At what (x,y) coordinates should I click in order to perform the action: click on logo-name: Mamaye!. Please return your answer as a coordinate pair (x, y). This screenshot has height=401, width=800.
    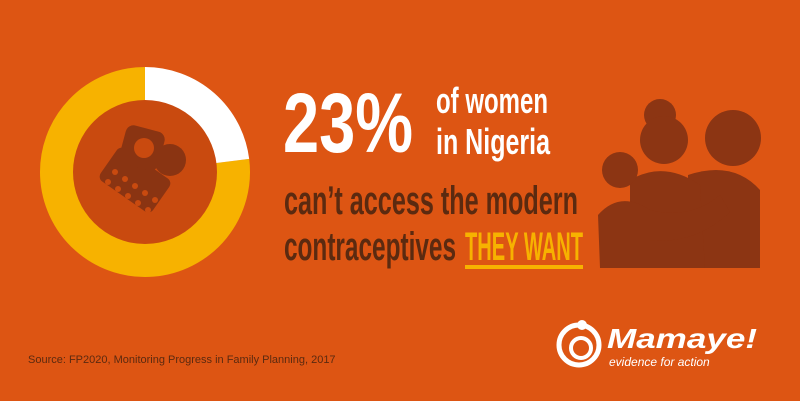
    Looking at the image, I should click on (682, 338).